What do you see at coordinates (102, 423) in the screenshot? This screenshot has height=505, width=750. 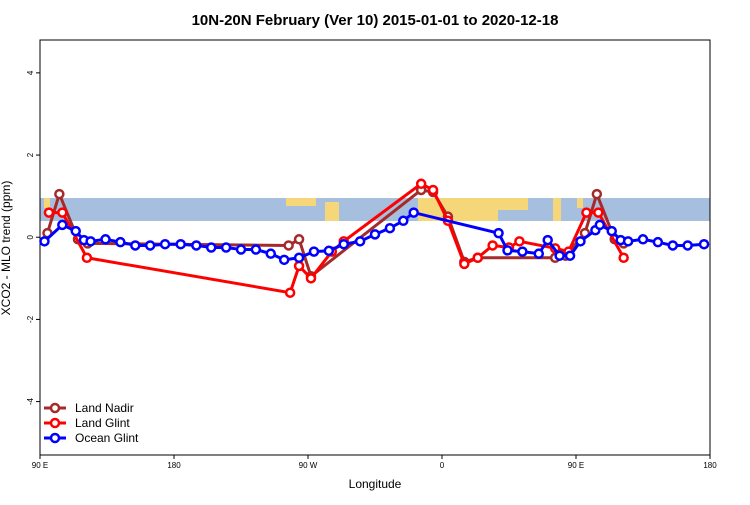 I see `legend-label: Land Glint` at bounding box center [102, 423].